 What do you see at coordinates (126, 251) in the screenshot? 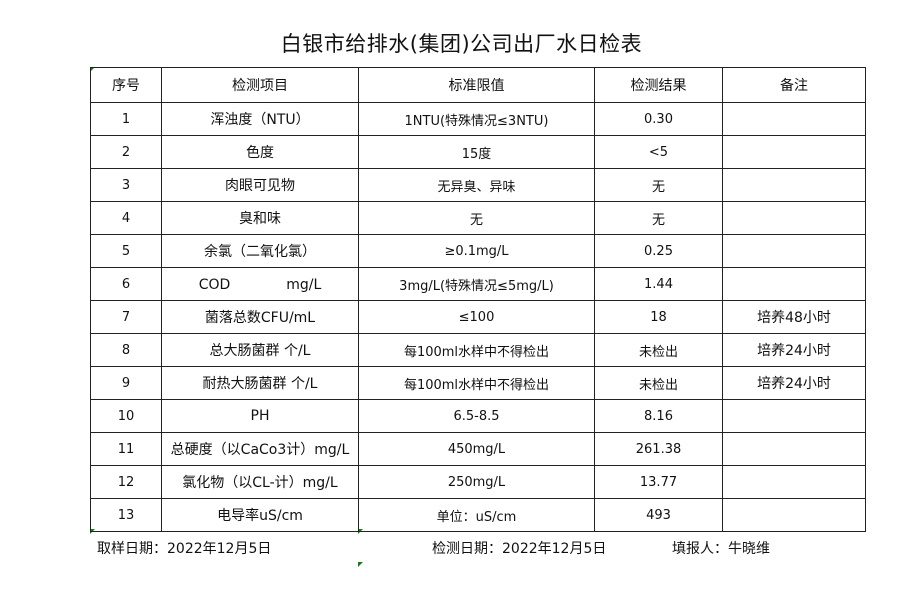
I see `table-cell: 5` at bounding box center [126, 251].